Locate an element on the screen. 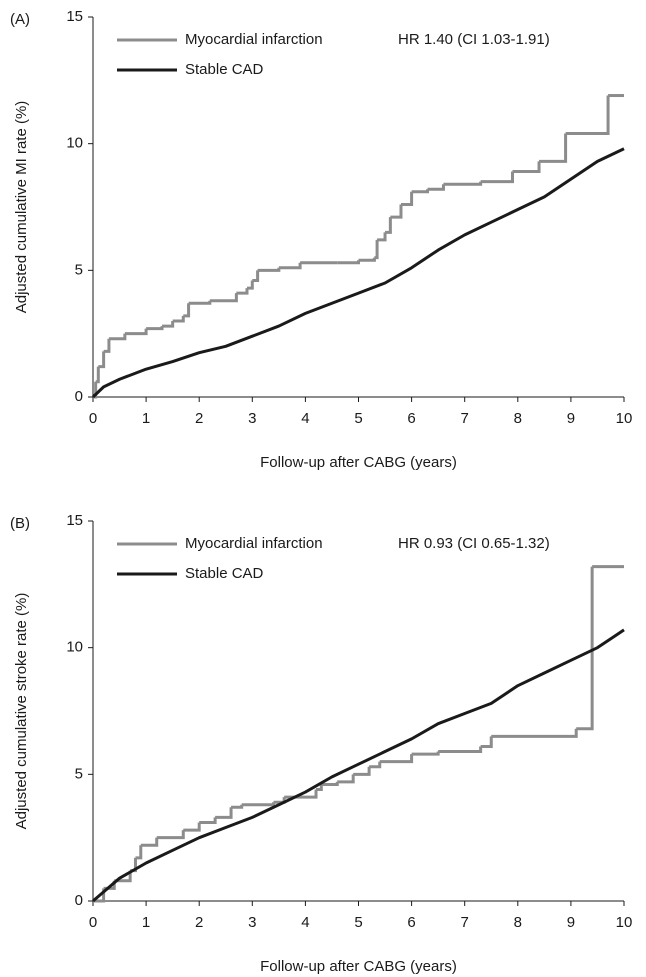 The width and height of the screenshot is (646, 977). y-axis-label: Adjusted cumulative MI rate (%) is located at coordinates (21, 207).